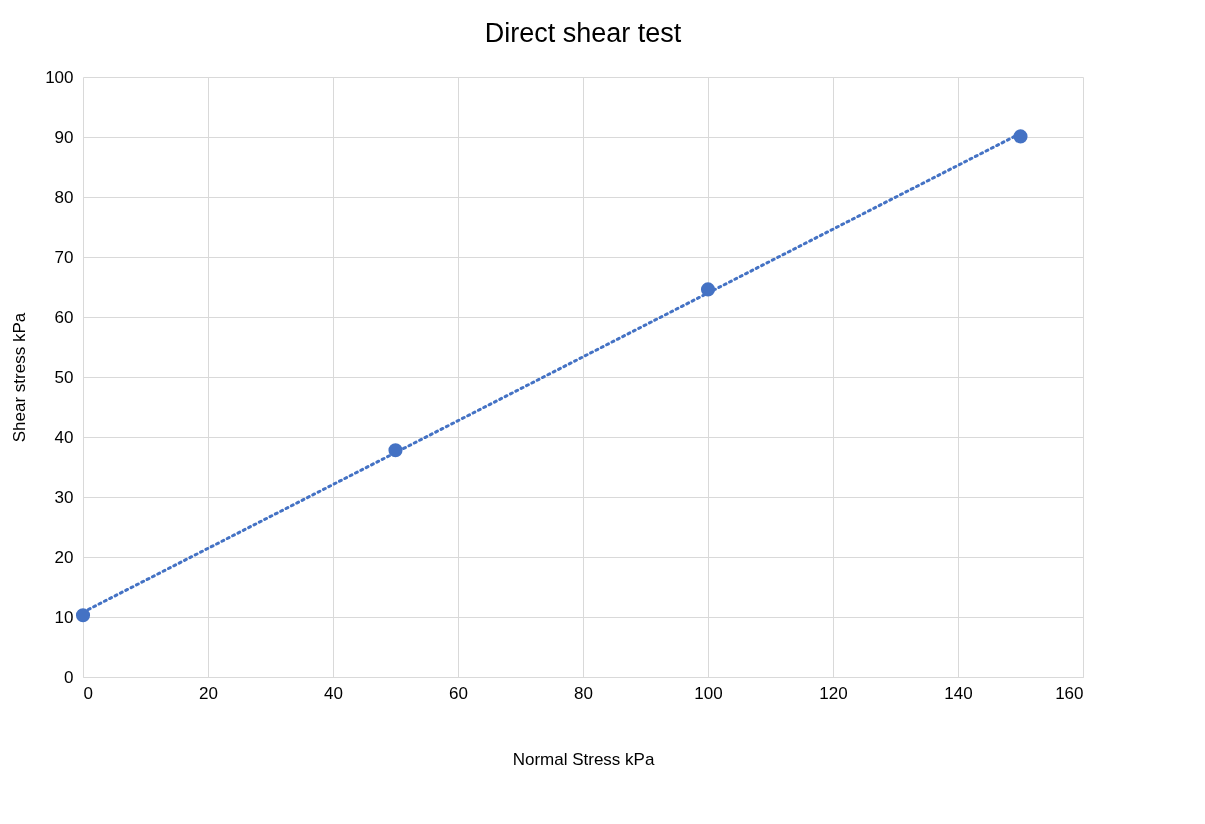  Describe the element at coordinates (333, 693) in the screenshot. I see `x-tick-label: 40` at that location.